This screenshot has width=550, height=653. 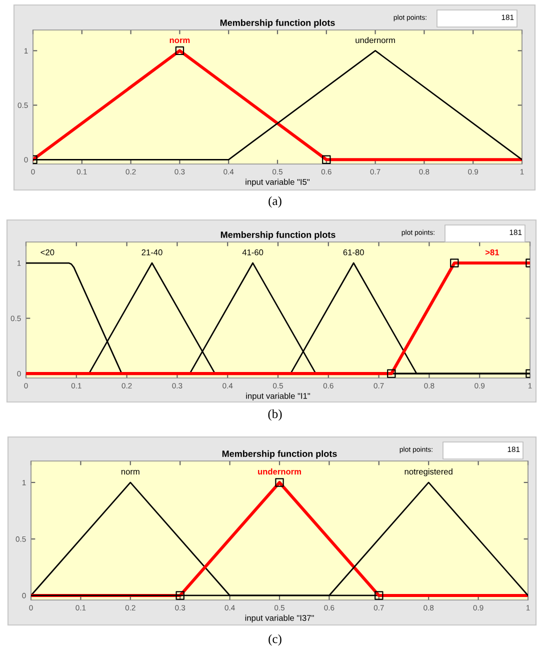 What do you see at coordinates (47, 252) in the screenshot?
I see `series-label: <20` at bounding box center [47, 252].